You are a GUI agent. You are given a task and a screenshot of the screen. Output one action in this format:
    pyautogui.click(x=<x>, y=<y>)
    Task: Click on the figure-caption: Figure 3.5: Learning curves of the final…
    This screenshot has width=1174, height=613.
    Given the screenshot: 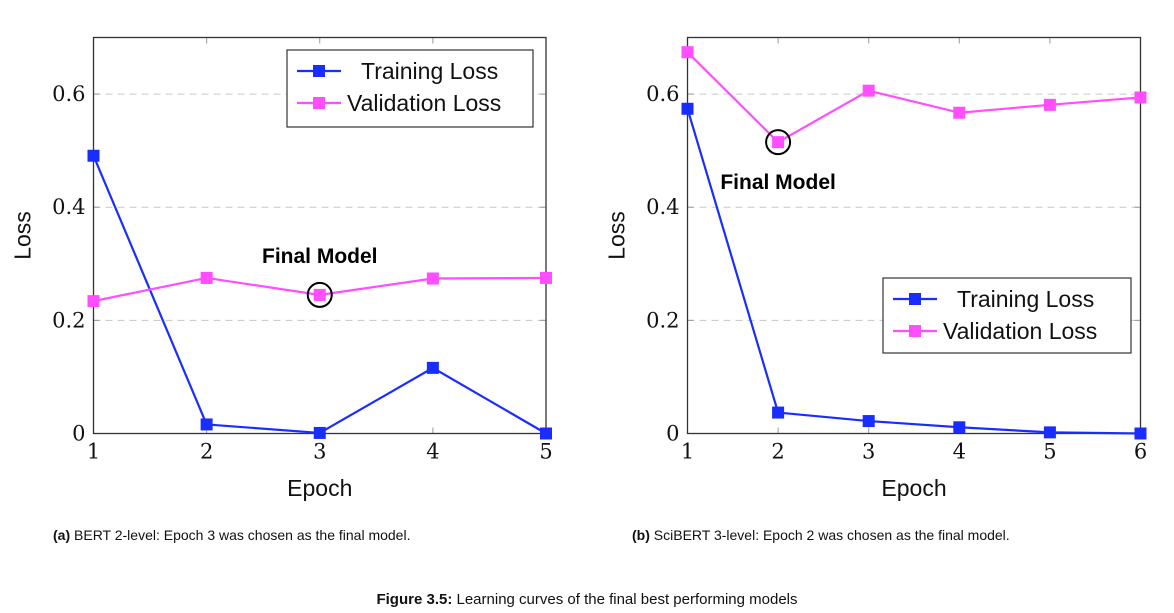 What is the action you would take?
    pyautogui.click(x=587, y=599)
    